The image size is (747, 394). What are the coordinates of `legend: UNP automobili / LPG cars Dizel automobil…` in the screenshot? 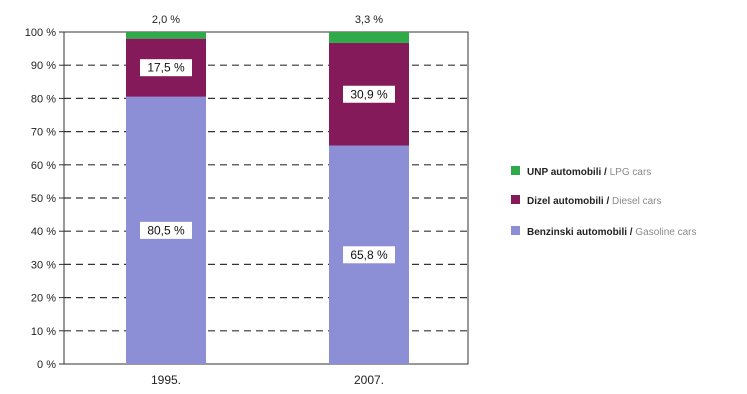 It's located at (604, 202).